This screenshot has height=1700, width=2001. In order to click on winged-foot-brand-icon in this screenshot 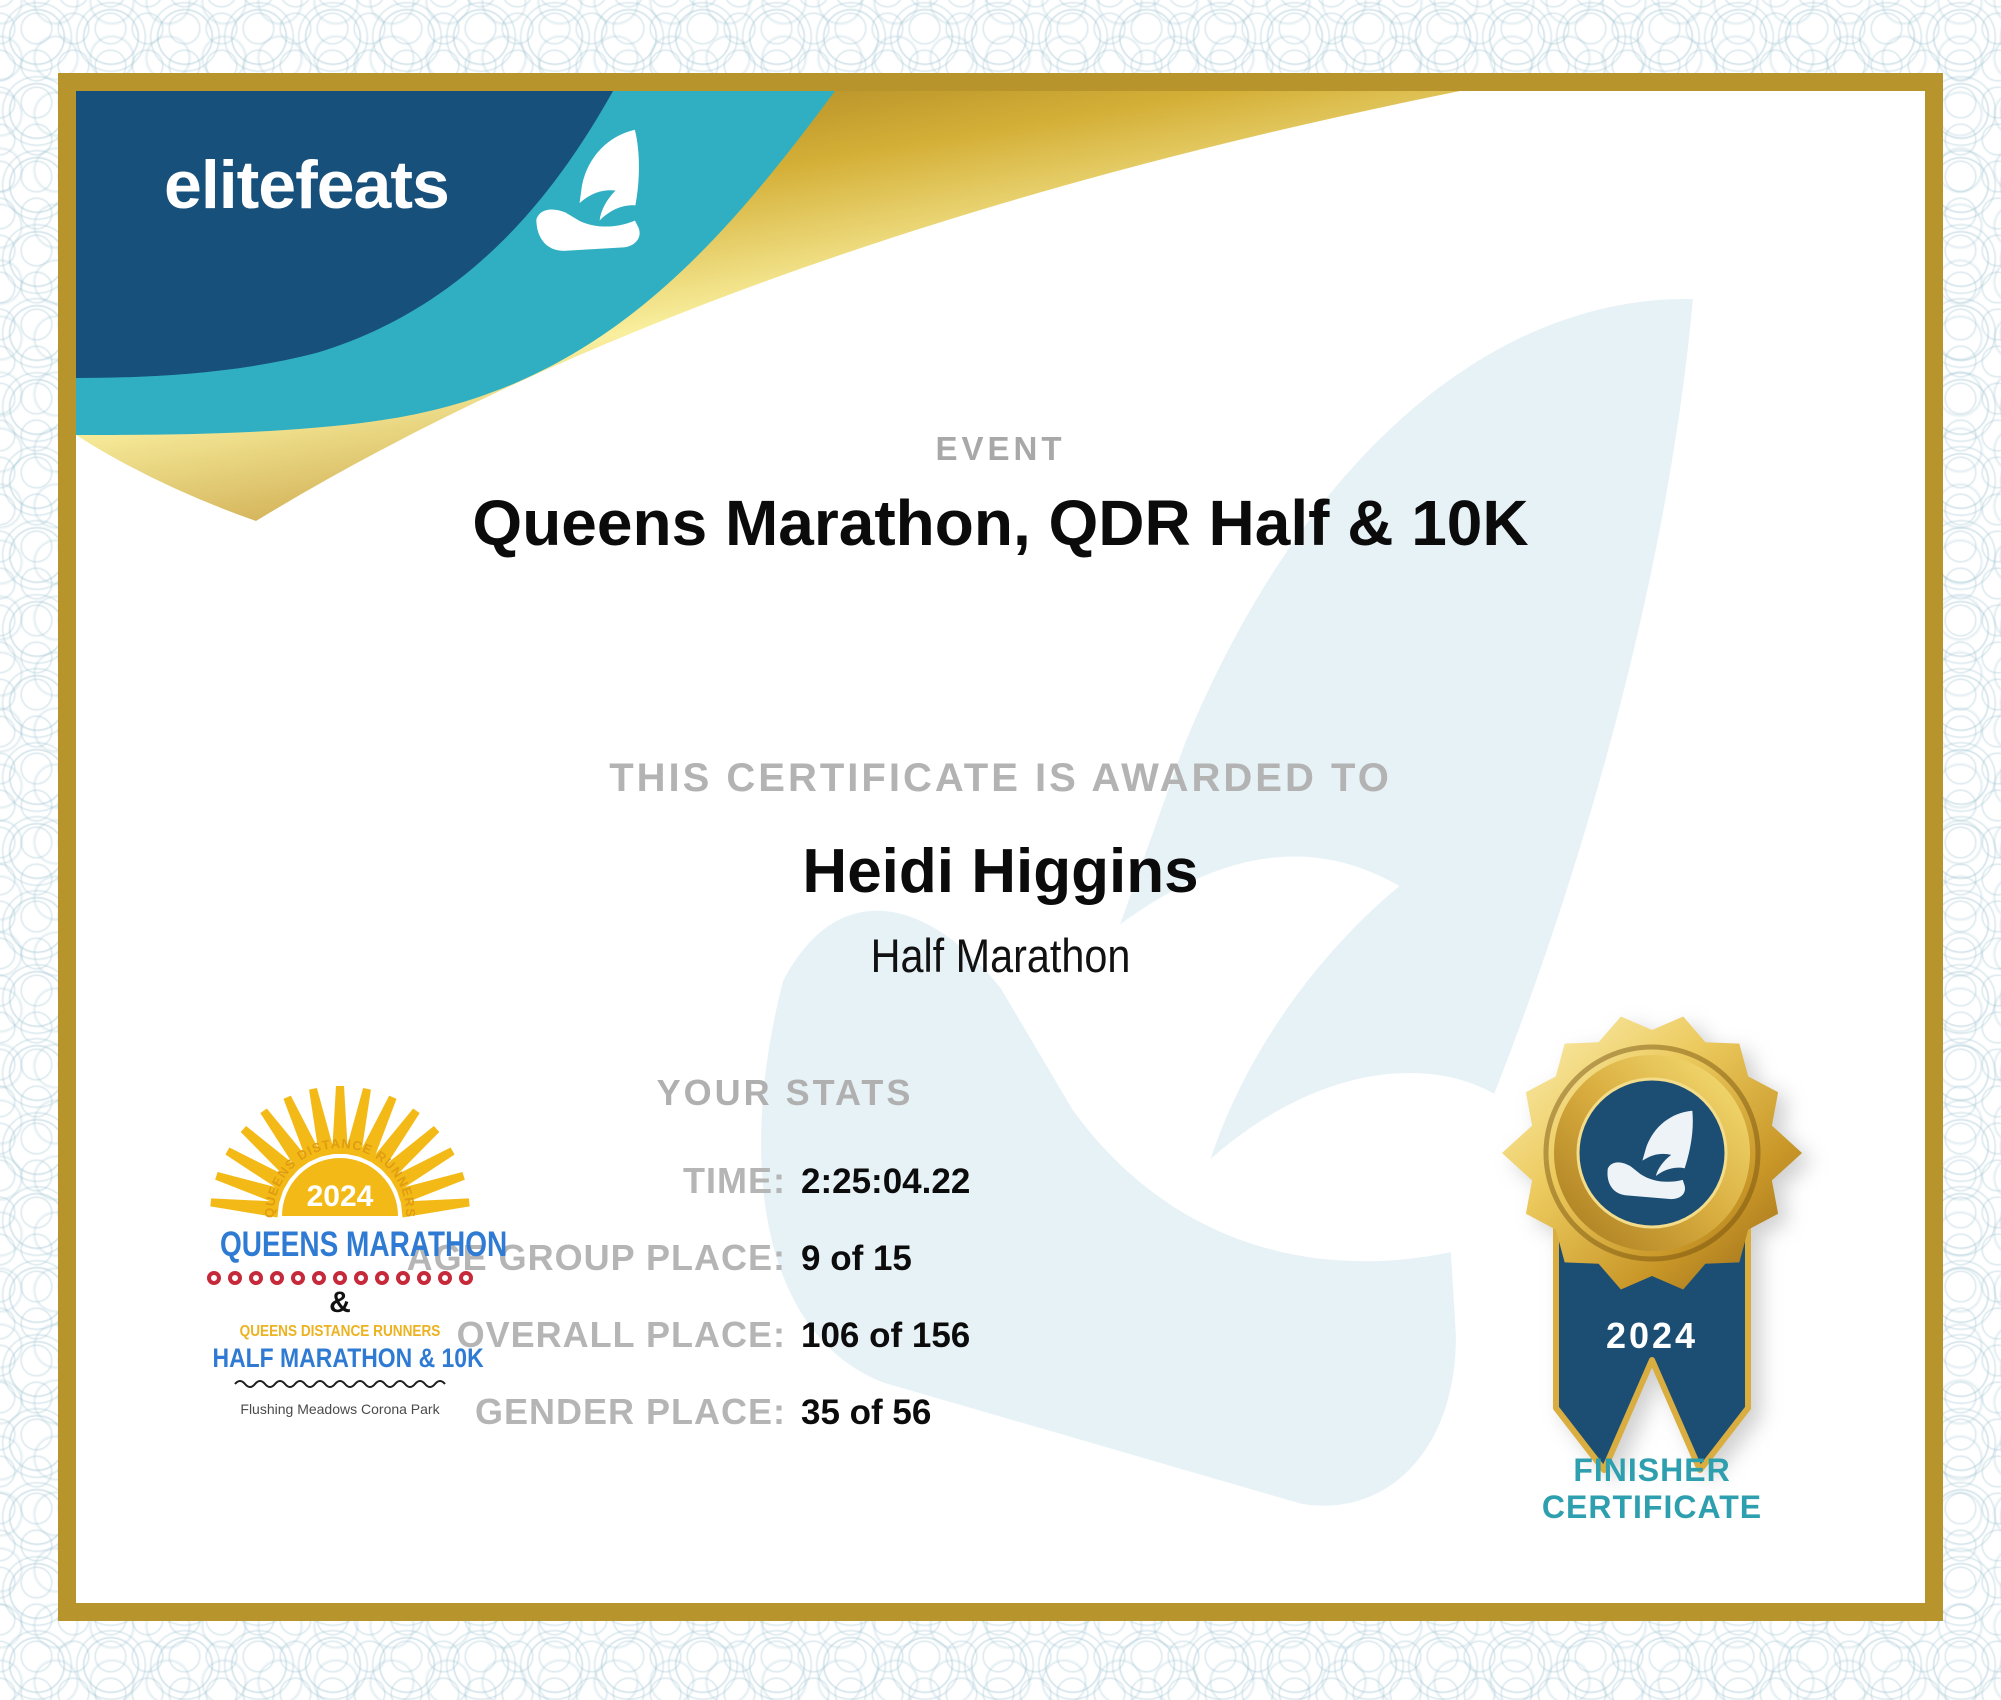, I will do `click(588, 194)`.